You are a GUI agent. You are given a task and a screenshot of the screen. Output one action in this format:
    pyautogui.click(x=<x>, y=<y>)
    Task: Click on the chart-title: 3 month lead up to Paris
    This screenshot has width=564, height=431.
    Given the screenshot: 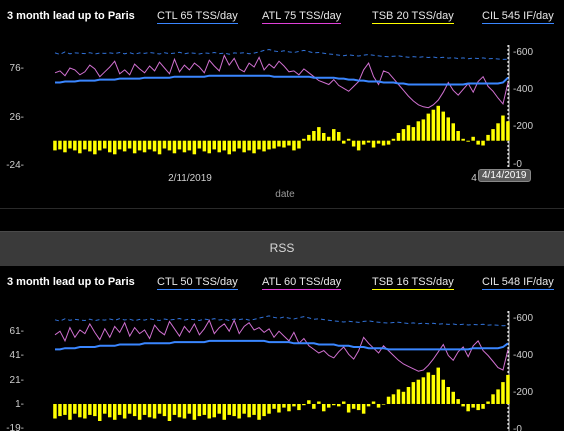 What is the action you would take?
    pyautogui.click(x=71, y=282)
    